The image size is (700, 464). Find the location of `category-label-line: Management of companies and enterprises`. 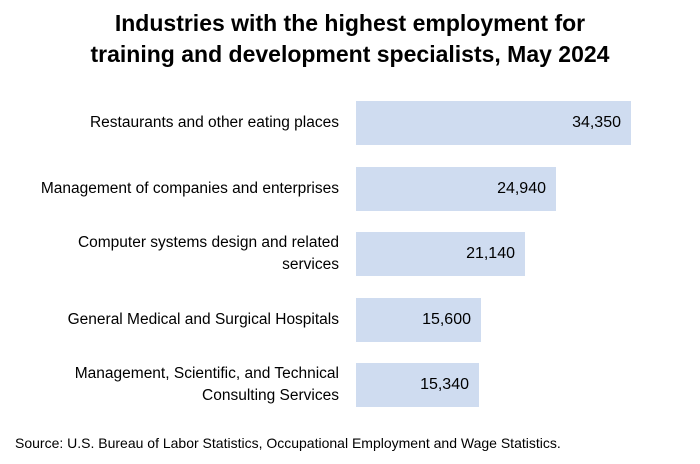

category-label-line: Management of companies and enterprises is located at coordinates (189, 188).